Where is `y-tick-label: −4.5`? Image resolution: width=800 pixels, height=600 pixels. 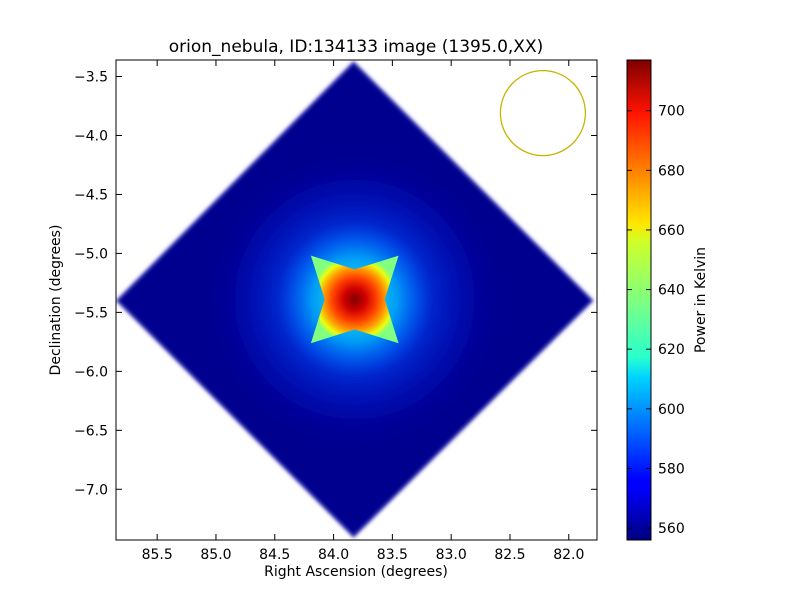 y-tick-label: −4.5 is located at coordinates (91, 195).